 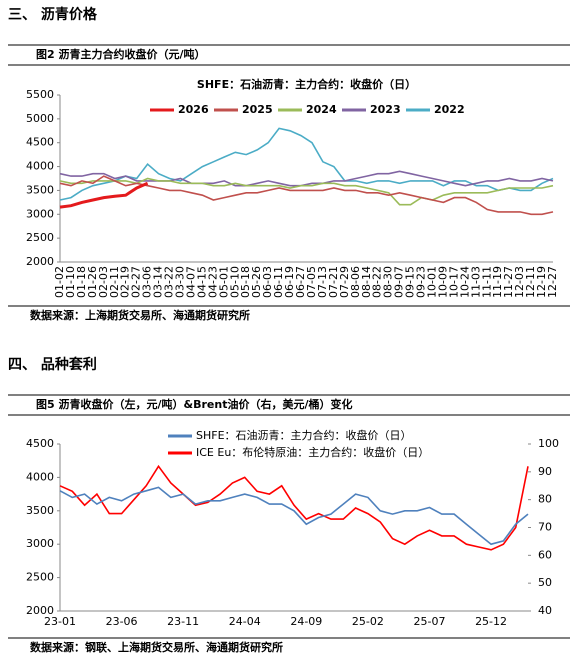 I want to click on x-tick-label: 03-22, so click(x=169, y=282).